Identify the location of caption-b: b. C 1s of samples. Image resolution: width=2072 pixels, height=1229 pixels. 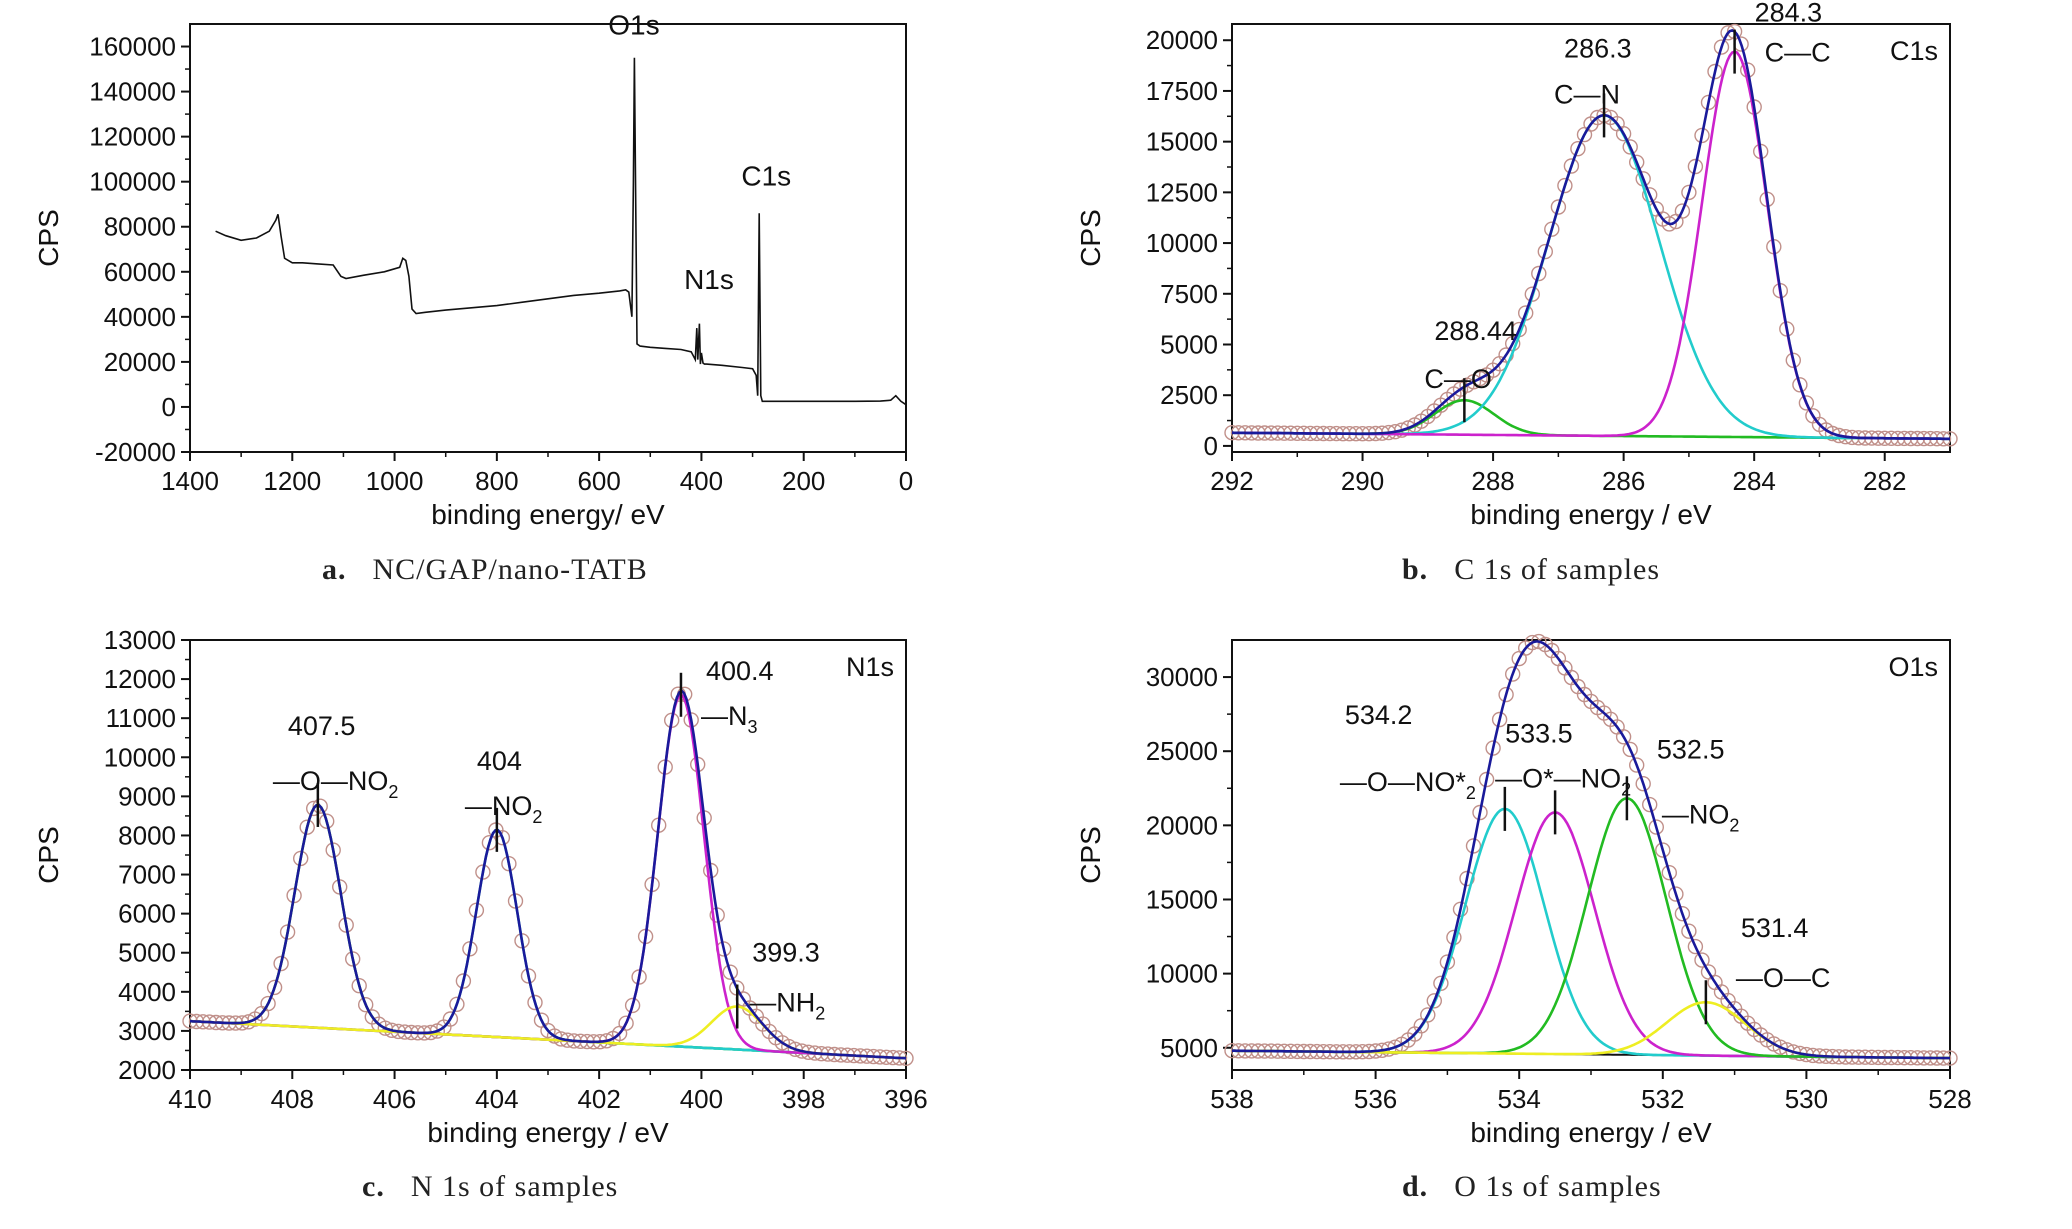
(1531, 570).